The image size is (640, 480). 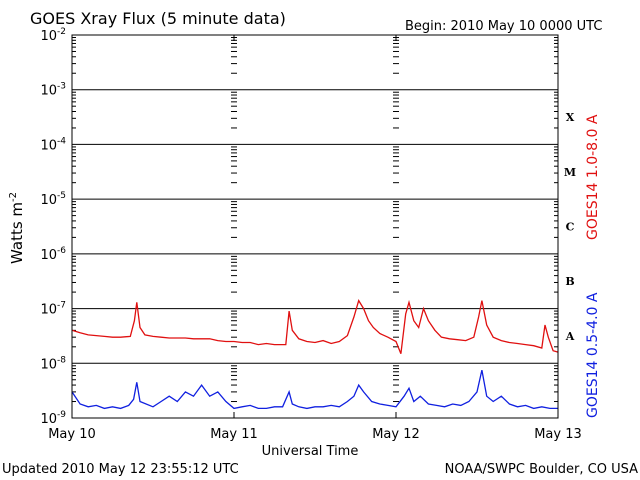 I want to click on x-tick-label: May 10, so click(x=72, y=434).